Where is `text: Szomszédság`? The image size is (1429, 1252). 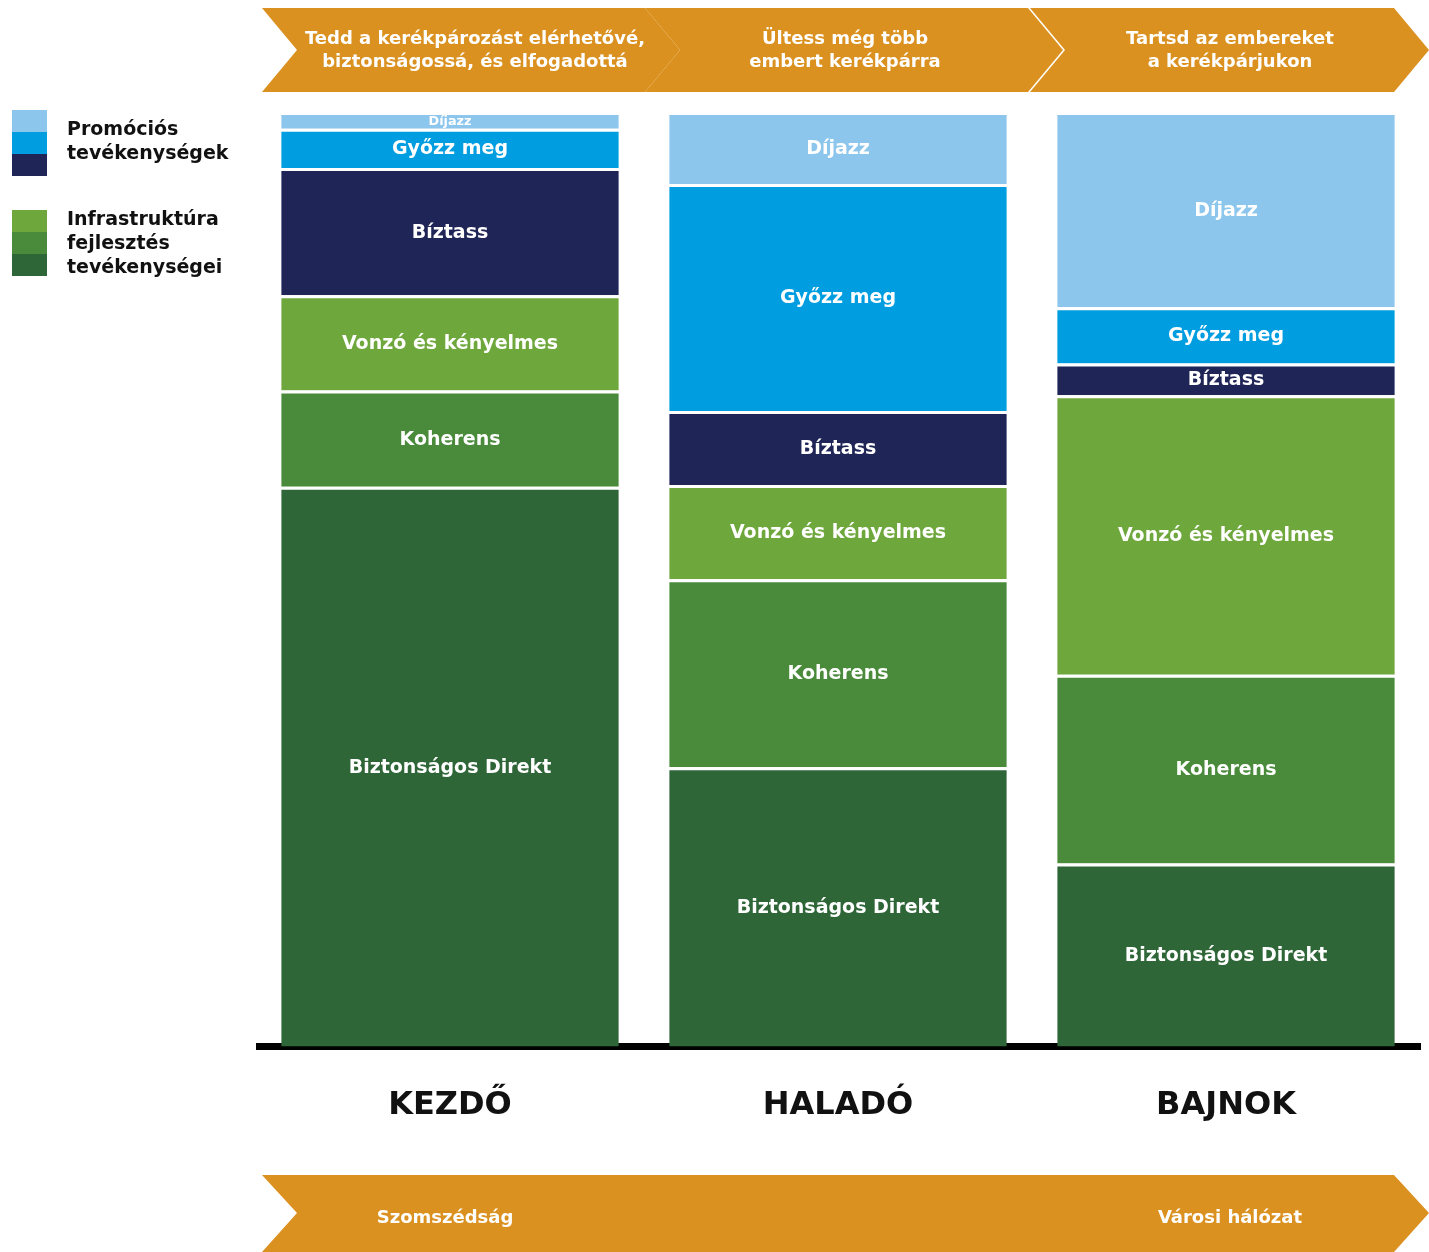 text: Szomszédság is located at coordinates (445, 1216).